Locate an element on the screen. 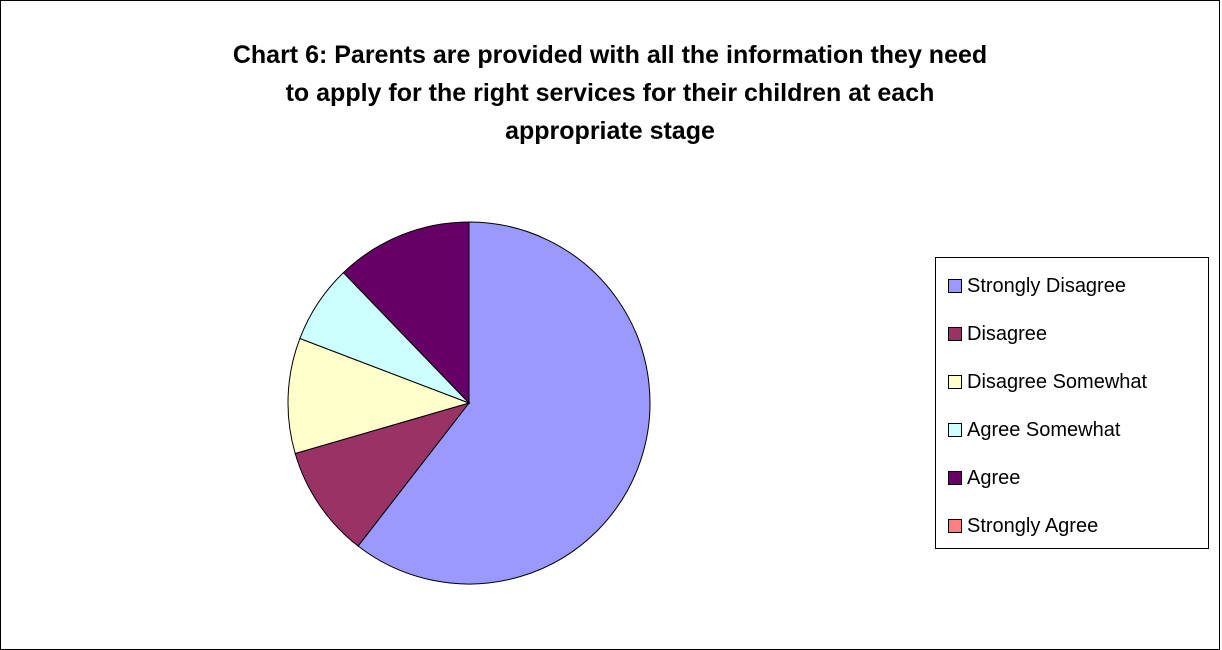 The height and width of the screenshot is (650, 1222). chart-title-line-3: appropriate stage is located at coordinates (610, 131).